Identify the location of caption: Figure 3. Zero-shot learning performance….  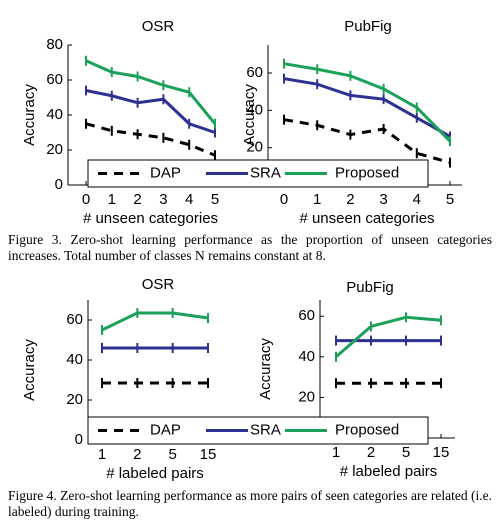
(250, 247).